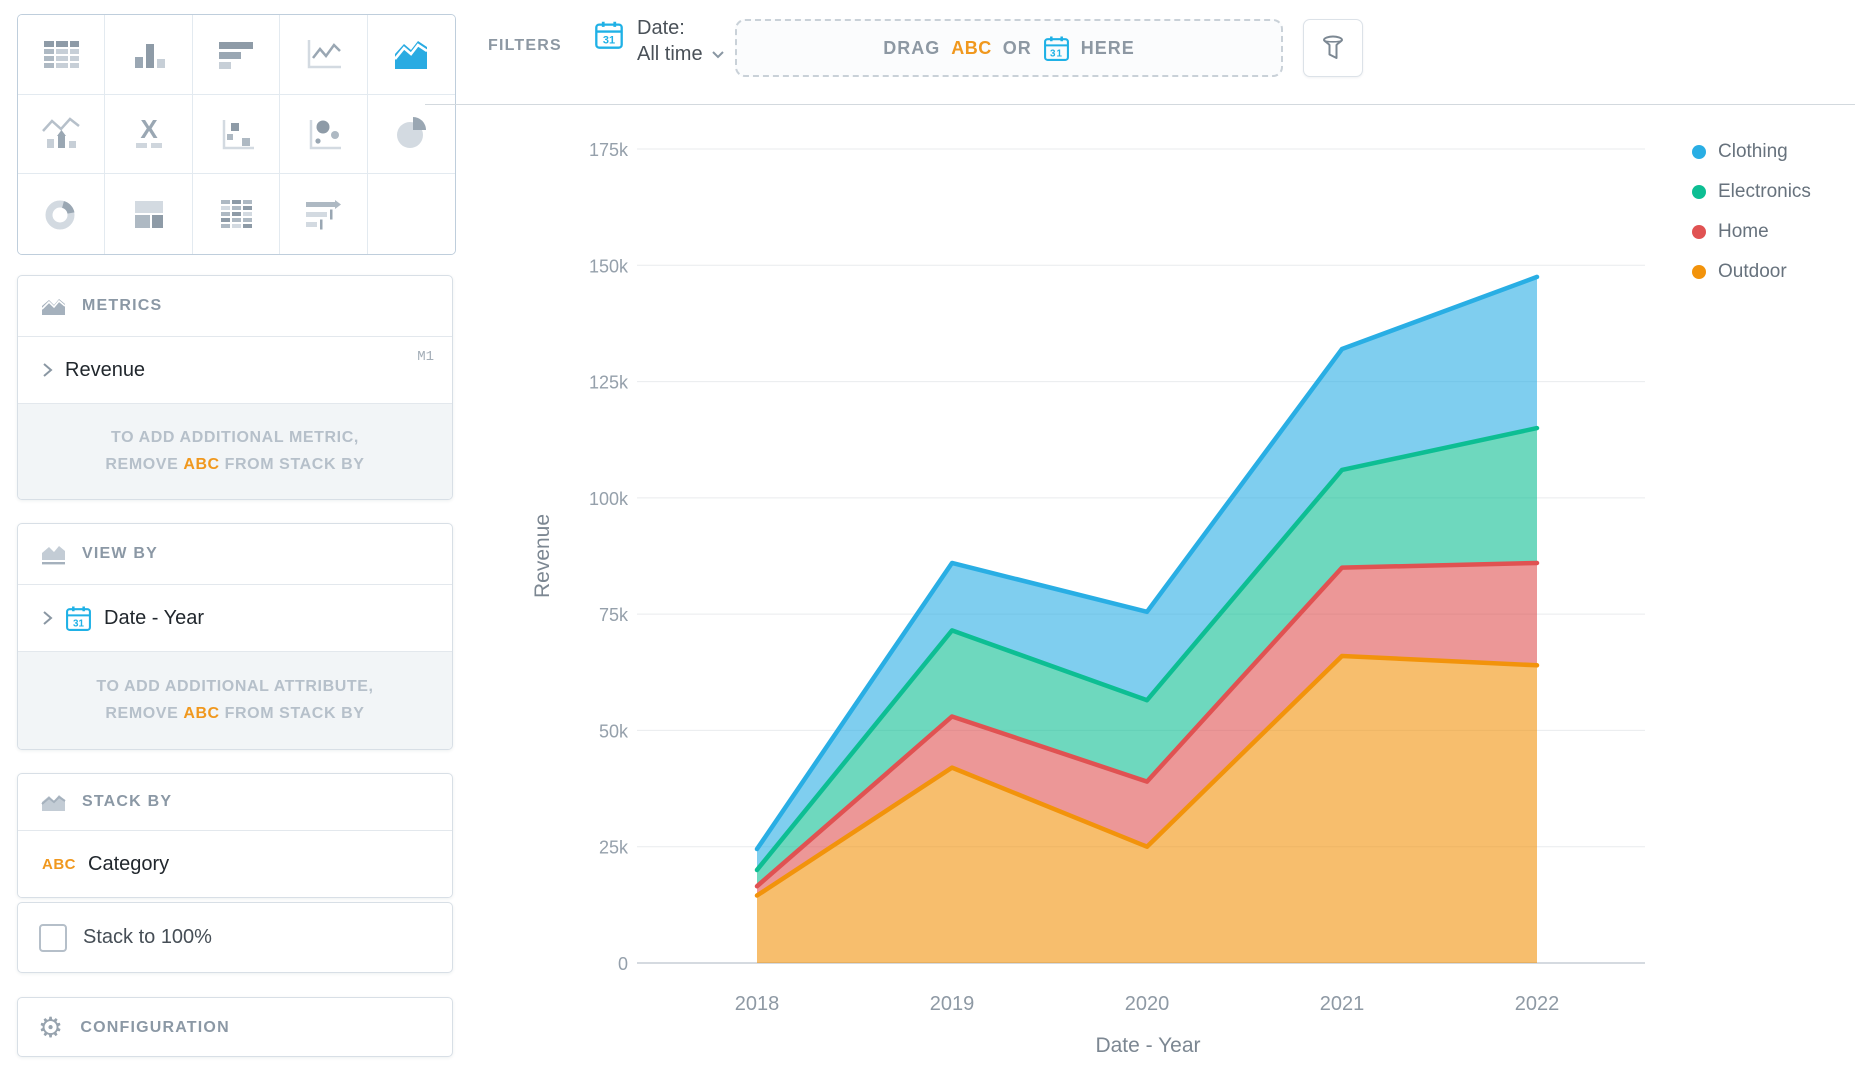 This screenshot has height=1074, width=1855. What do you see at coordinates (122, 305) in the screenshot?
I see `metrics-panel-title: METRICS` at bounding box center [122, 305].